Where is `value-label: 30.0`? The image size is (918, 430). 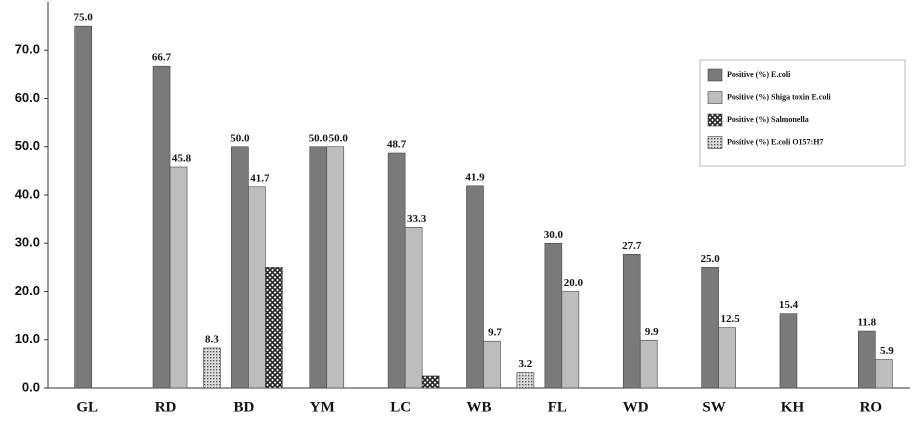
value-label: 30.0 is located at coordinates (554, 235).